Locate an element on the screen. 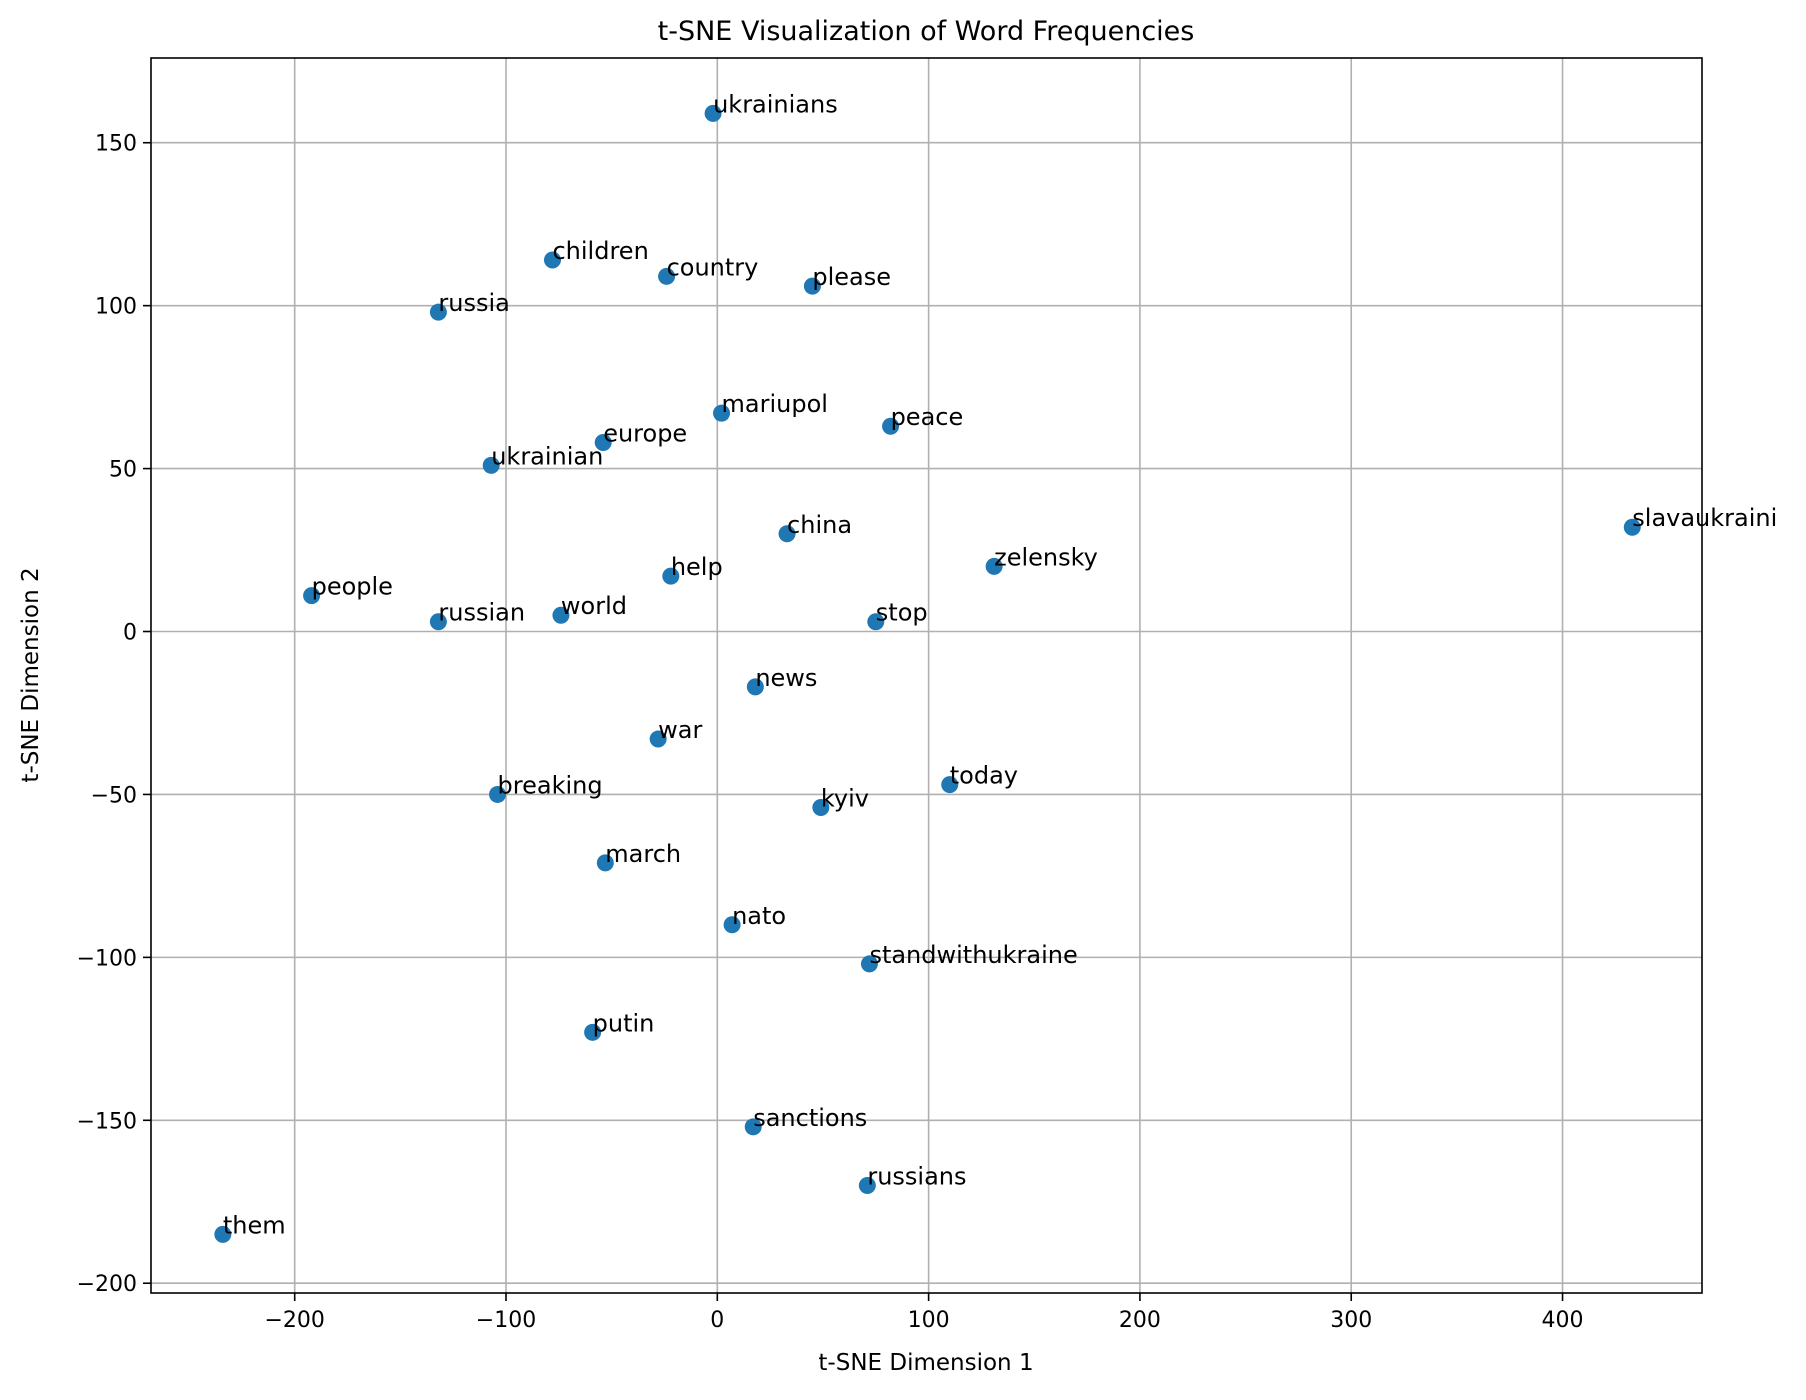 This screenshot has height=1400, width=1806. point-label: help is located at coordinates (697, 567).